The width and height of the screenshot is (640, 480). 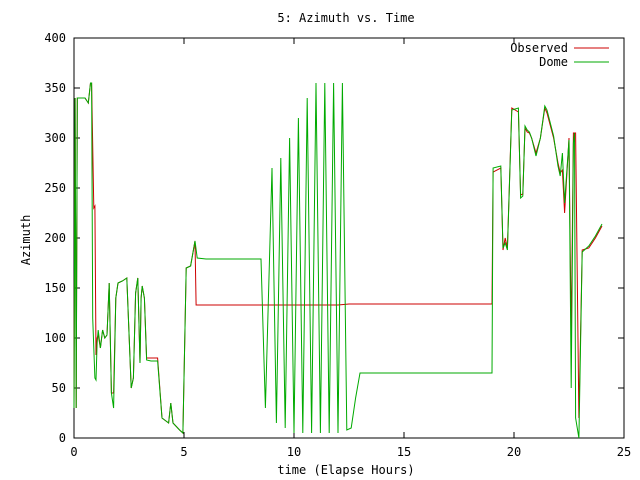 What do you see at coordinates (294, 452) in the screenshot?
I see `x-tick-label: 10` at bounding box center [294, 452].